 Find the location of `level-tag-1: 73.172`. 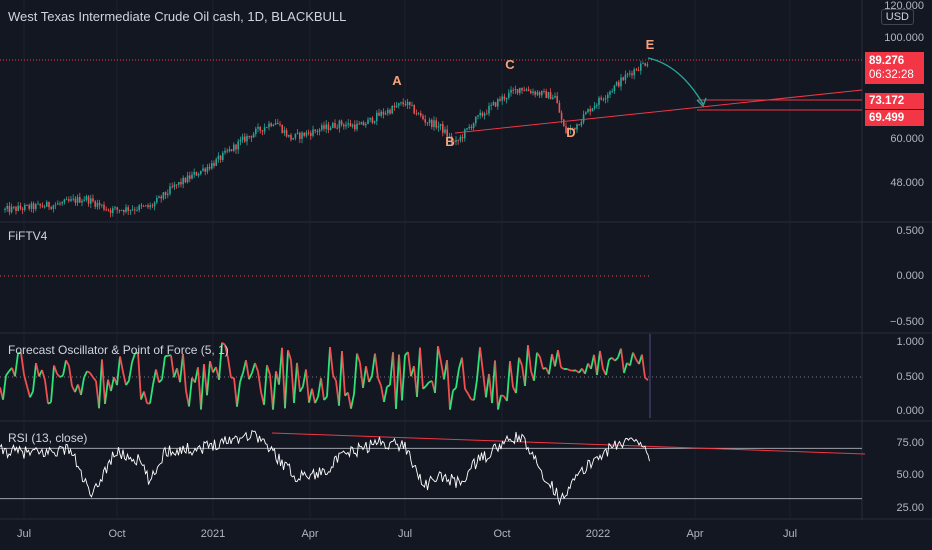

level-tag-1: 73.172 is located at coordinates (894, 101).